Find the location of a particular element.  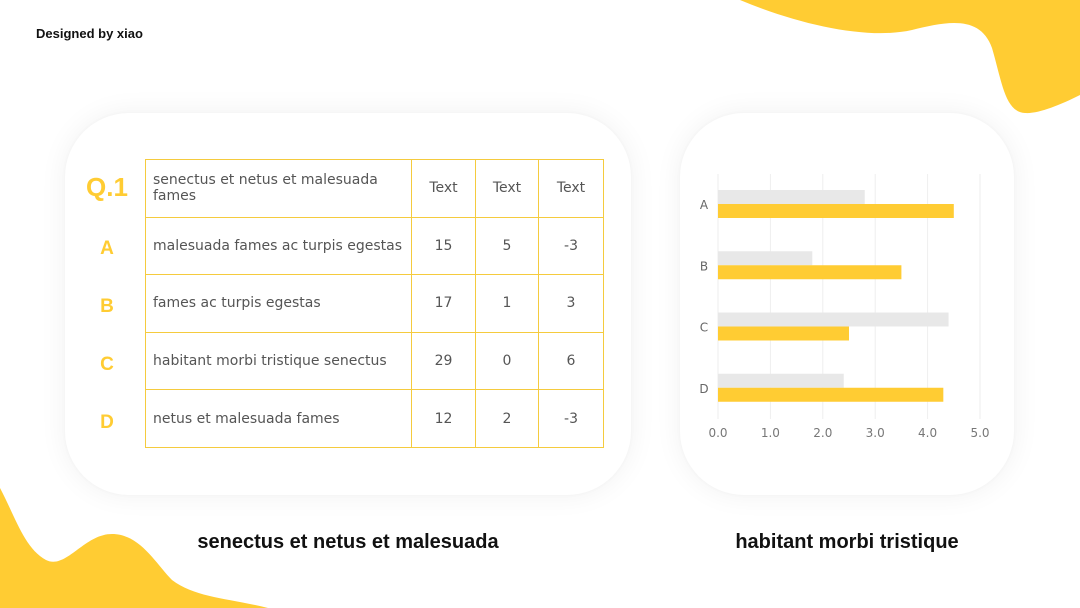

table-cell: 17 is located at coordinates (443, 303).